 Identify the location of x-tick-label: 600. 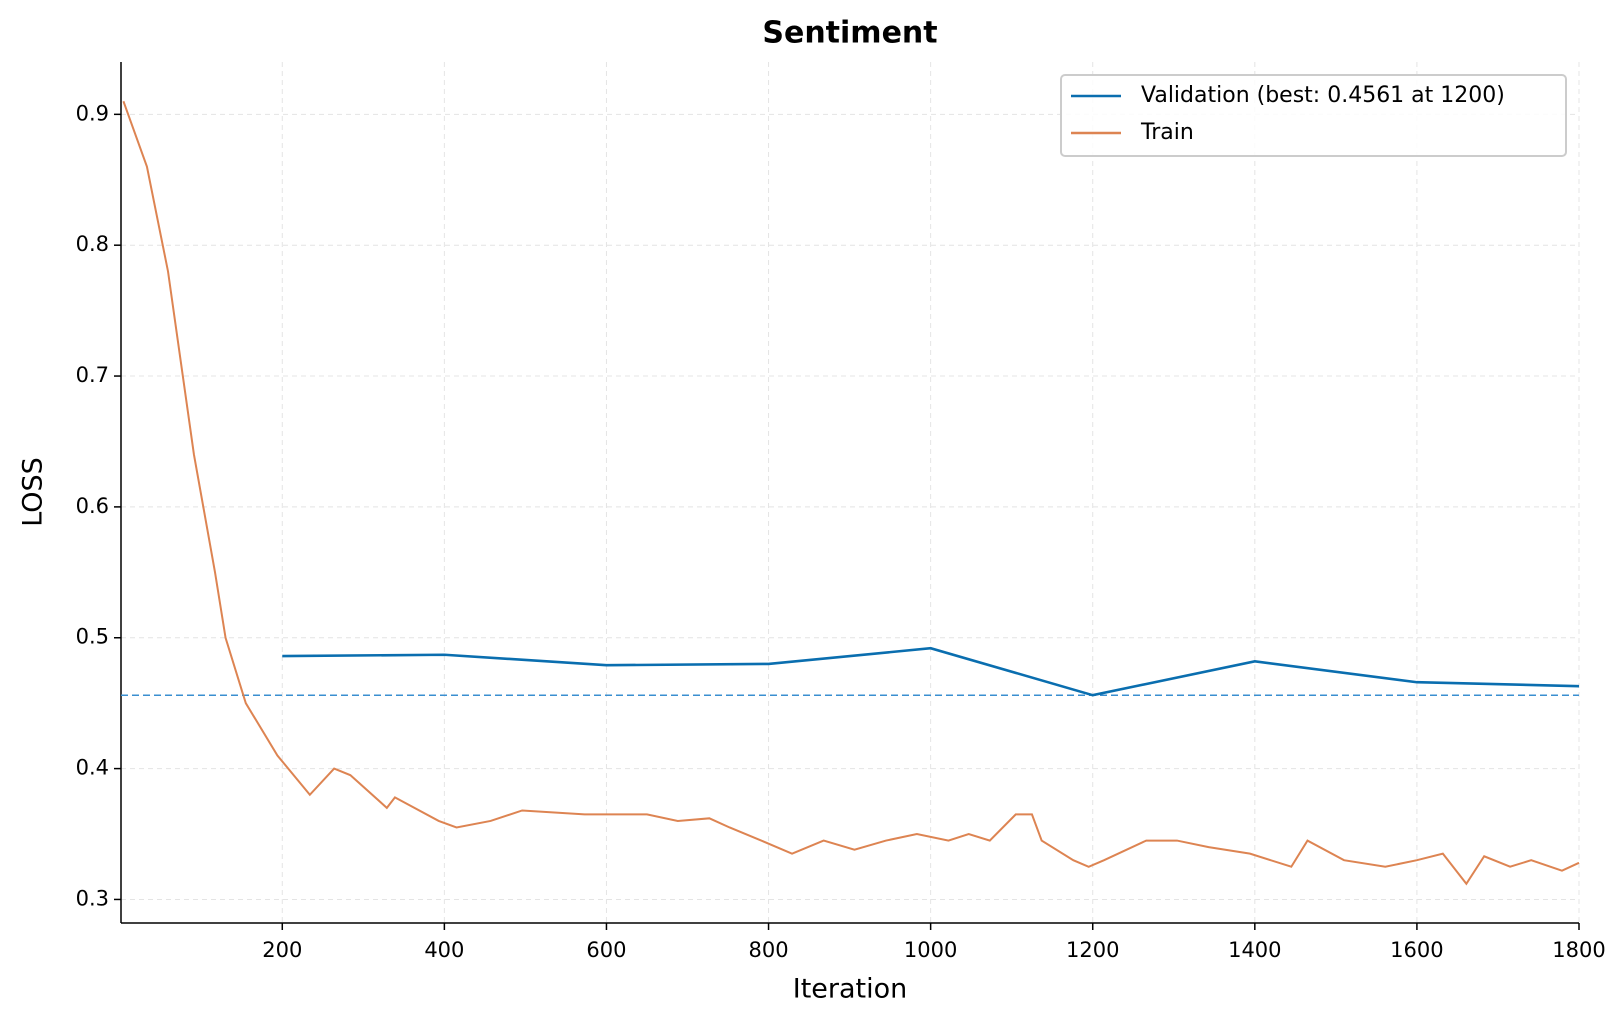
(606, 950).